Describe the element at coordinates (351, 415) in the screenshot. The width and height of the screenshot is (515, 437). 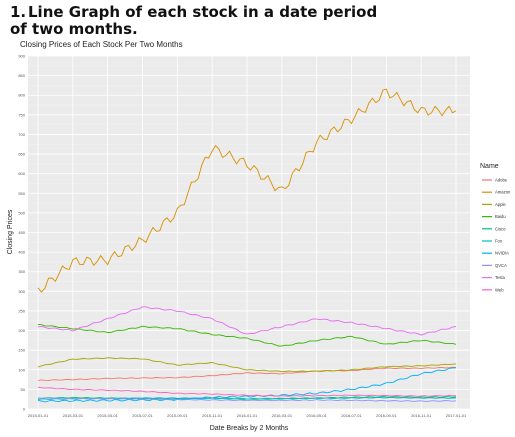
I see `x-tick-label: 2016-07-01` at that location.